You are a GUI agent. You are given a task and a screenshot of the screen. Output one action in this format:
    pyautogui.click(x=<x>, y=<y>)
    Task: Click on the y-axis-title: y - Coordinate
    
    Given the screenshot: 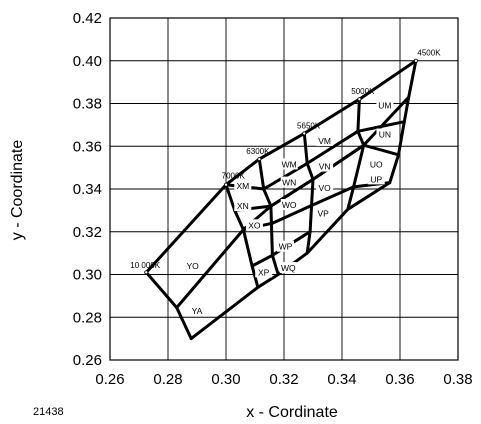 What is the action you would take?
    pyautogui.click(x=17, y=190)
    